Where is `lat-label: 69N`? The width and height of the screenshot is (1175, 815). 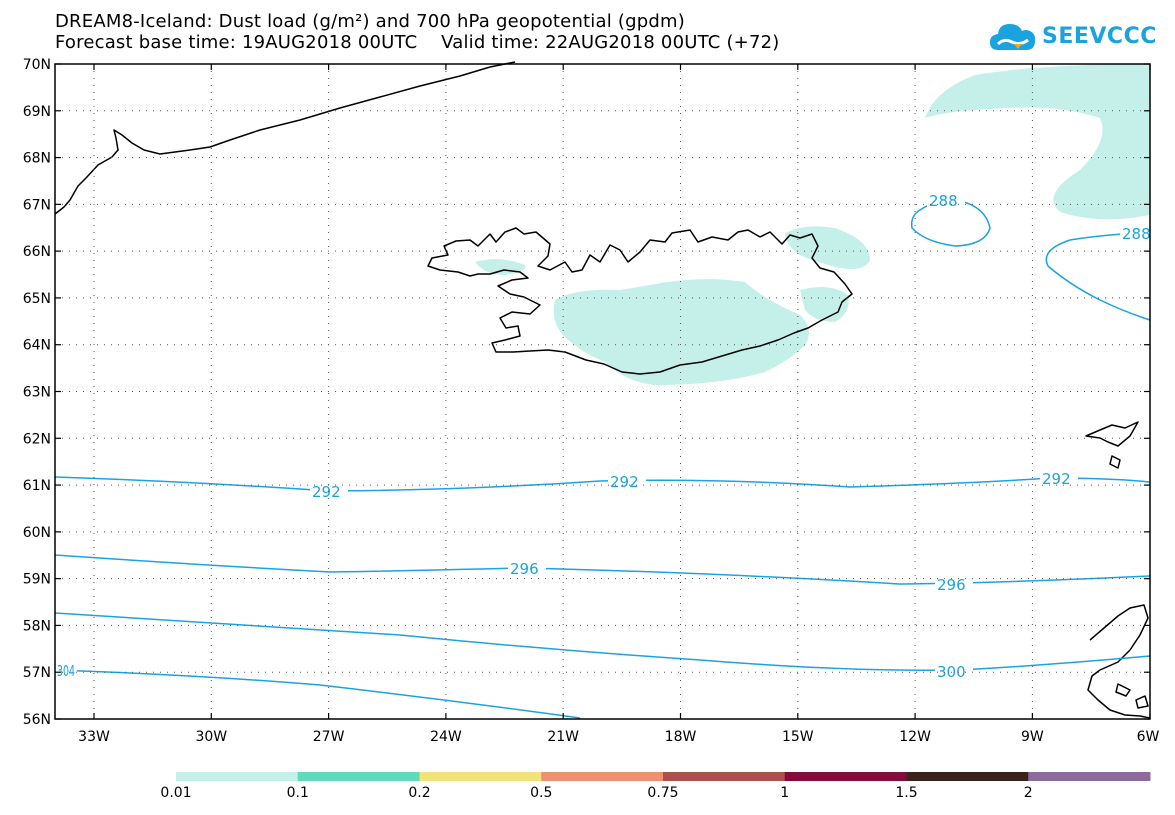 lat-label: 69N is located at coordinates (37, 112).